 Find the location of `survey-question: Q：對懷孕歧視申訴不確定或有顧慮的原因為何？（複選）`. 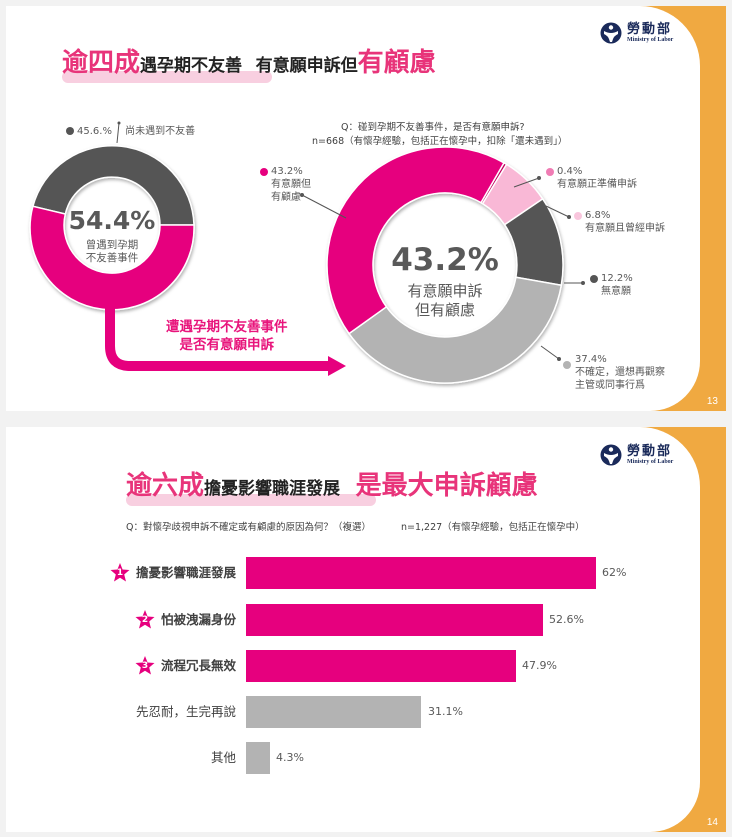

survey-question: Q：對懷孕歧視申訴不確定或有顧慮的原因為何？（複選） is located at coordinates (248, 527).